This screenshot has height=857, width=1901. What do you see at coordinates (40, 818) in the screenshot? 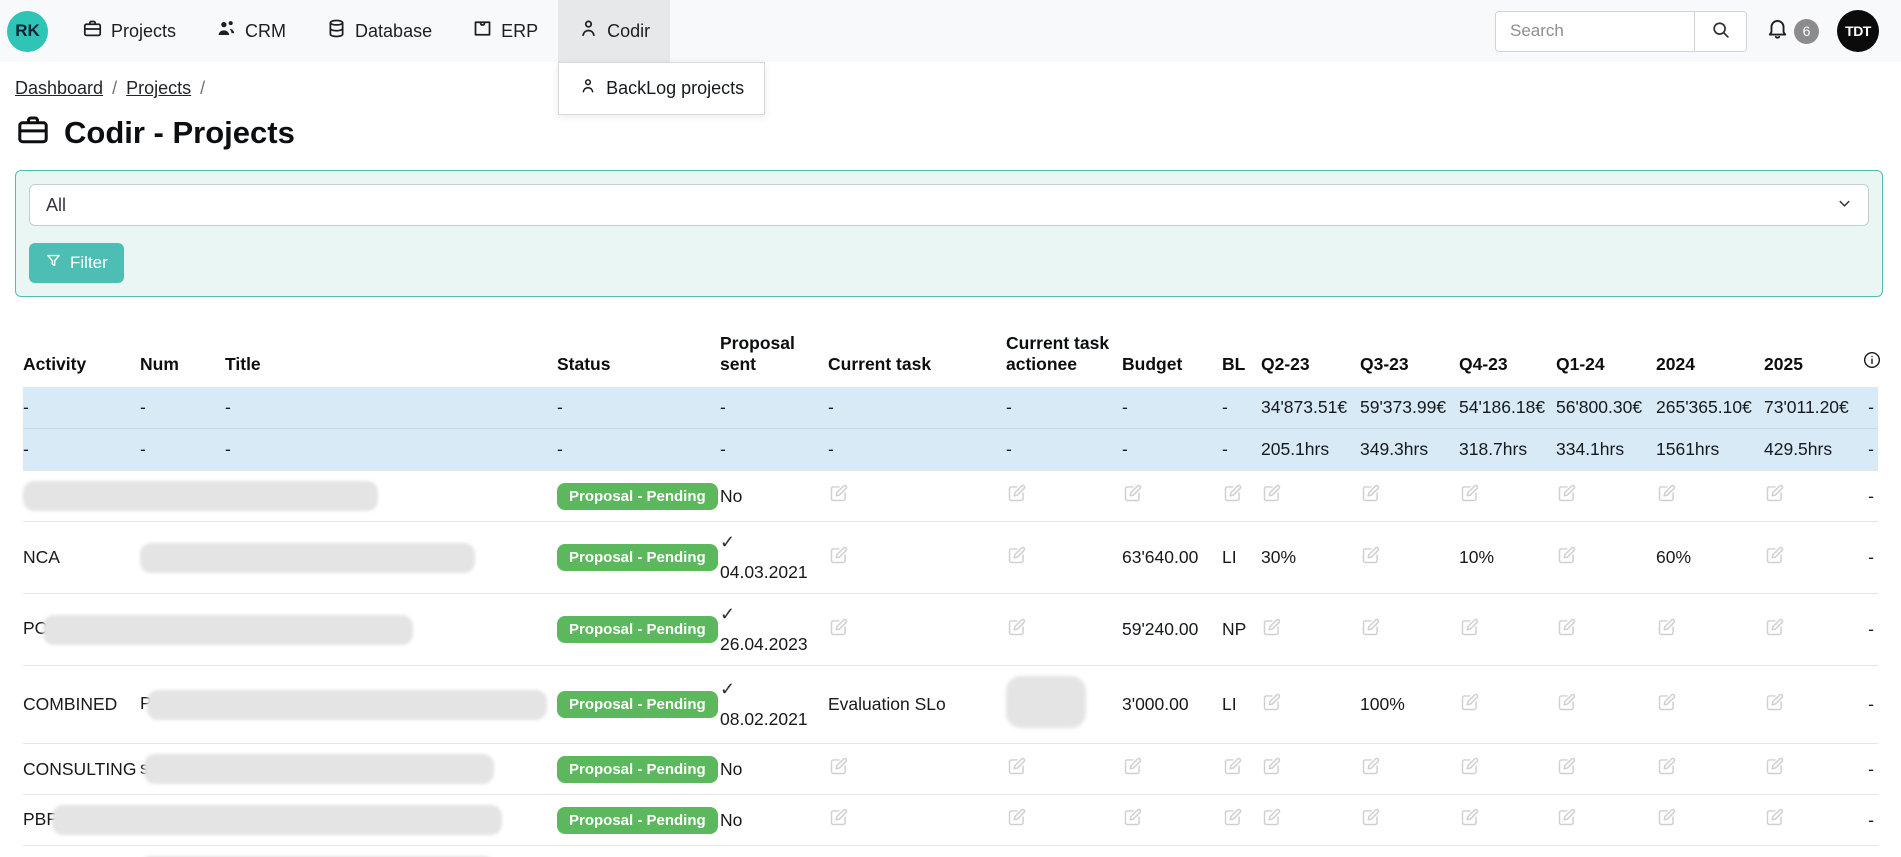
I see `cell-text-fragment: PBF` at bounding box center [40, 818].